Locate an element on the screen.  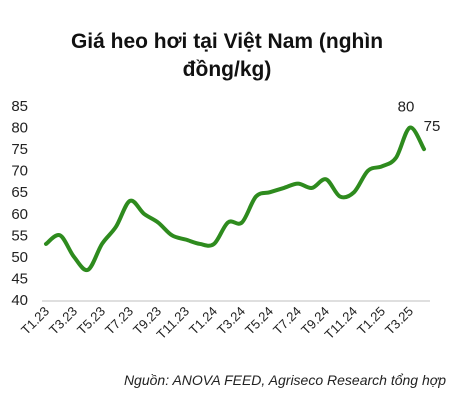
x-tick-label: T3.23 is located at coordinates (63, 321).